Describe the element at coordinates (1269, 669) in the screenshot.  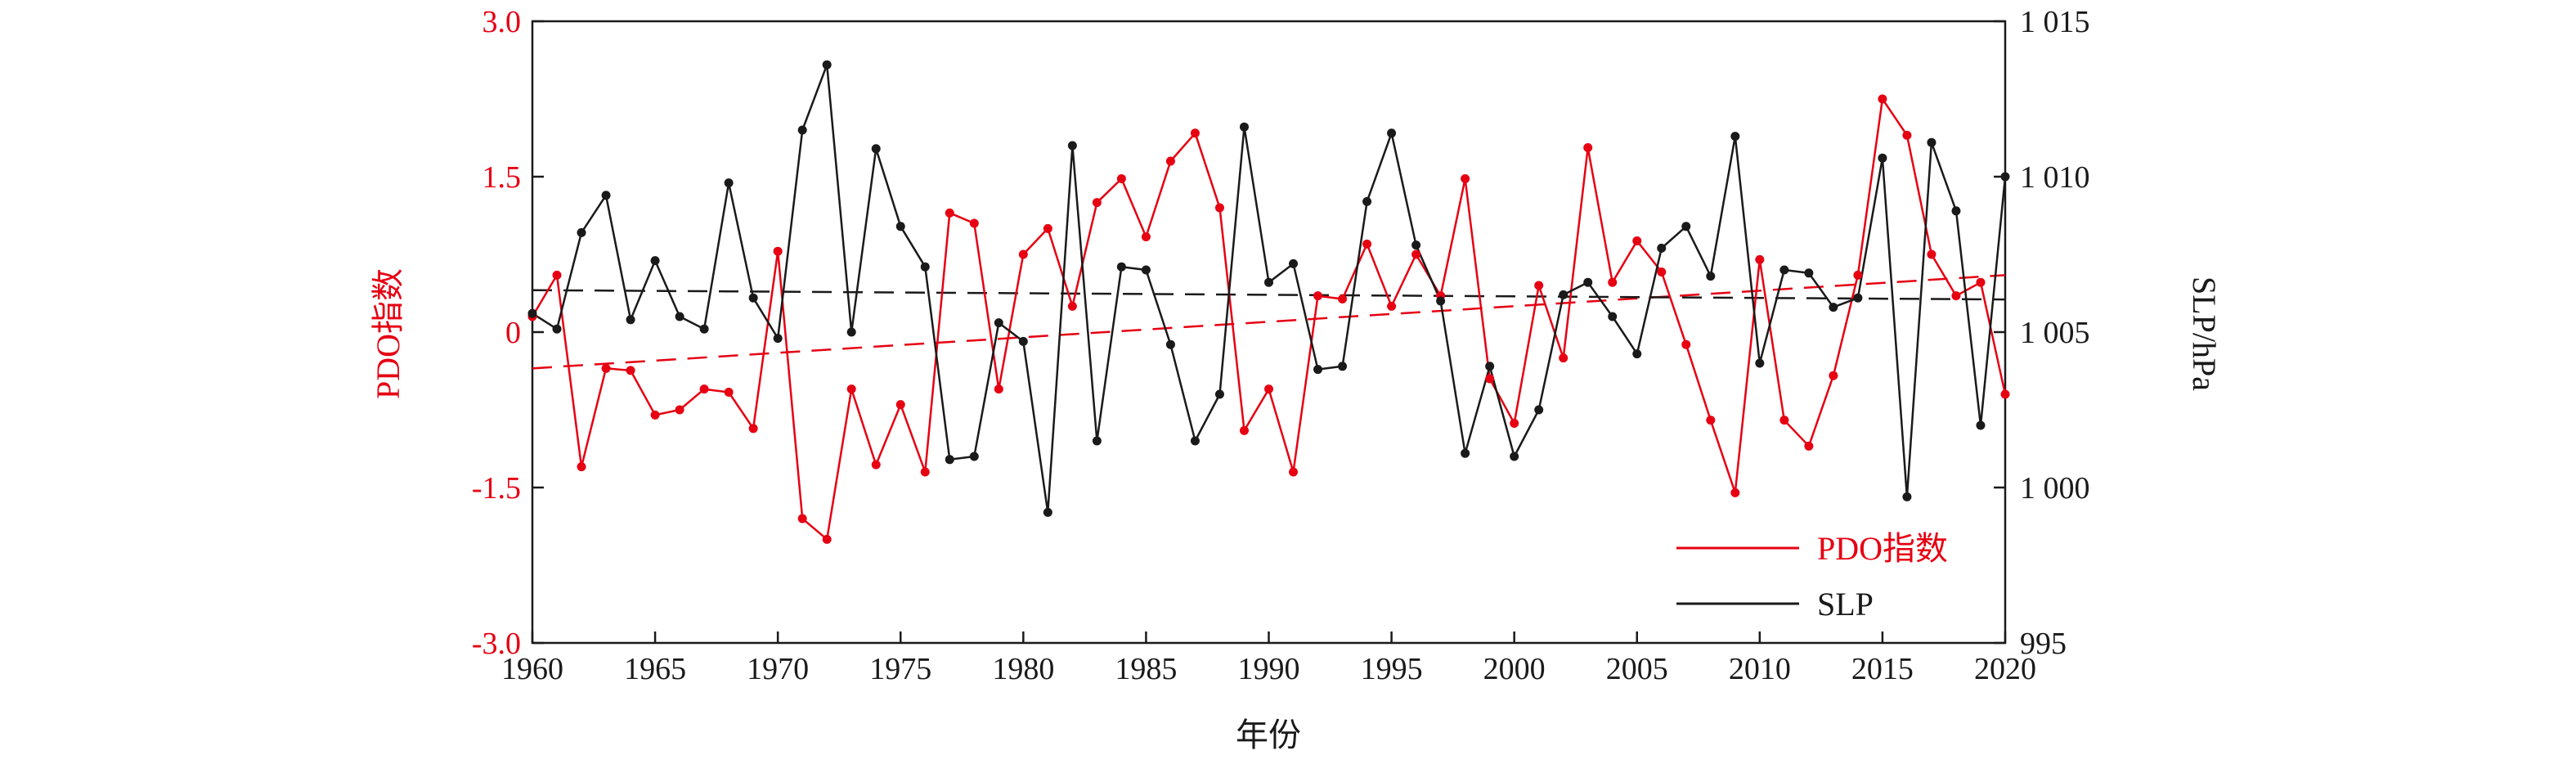
I see `x-tick-label: 1990` at that location.